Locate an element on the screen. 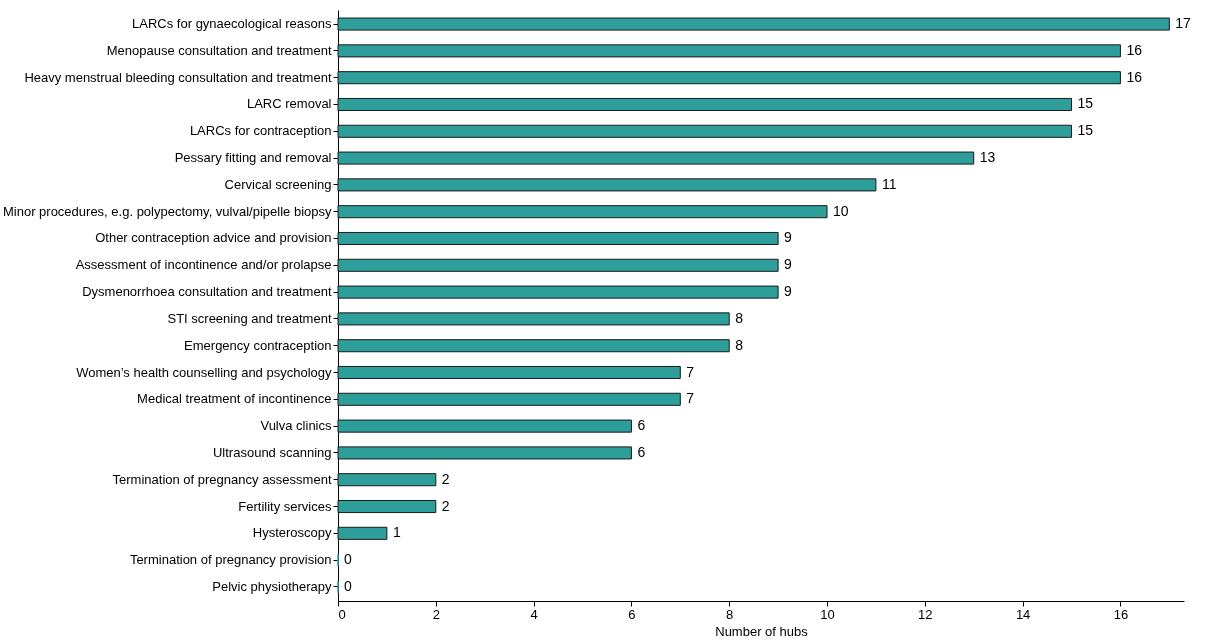 The width and height of the screenshot is (1225, 643). y-tick-label: Heavy menstrual bleeding consultation and treatment is located at coordinates (178, 77).